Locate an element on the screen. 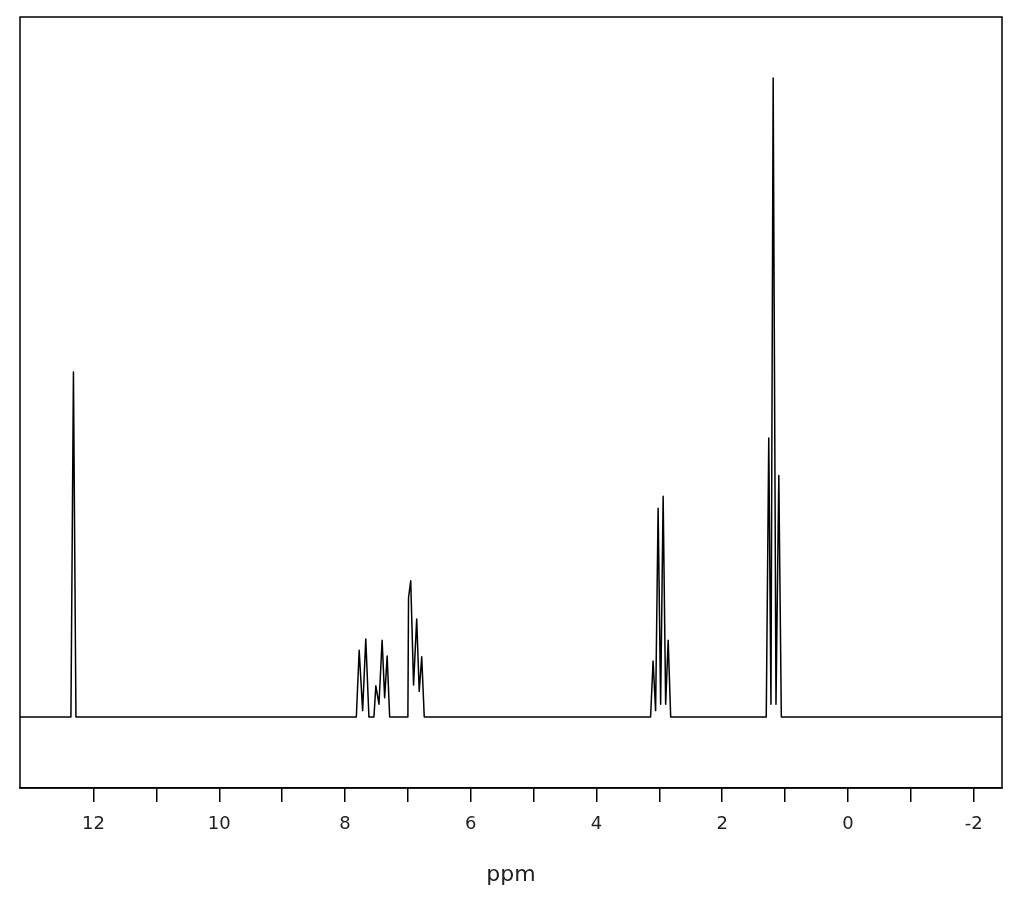 The image size is (1024, 900). x-tick-label: -2 is located at coordinates (973, 823).